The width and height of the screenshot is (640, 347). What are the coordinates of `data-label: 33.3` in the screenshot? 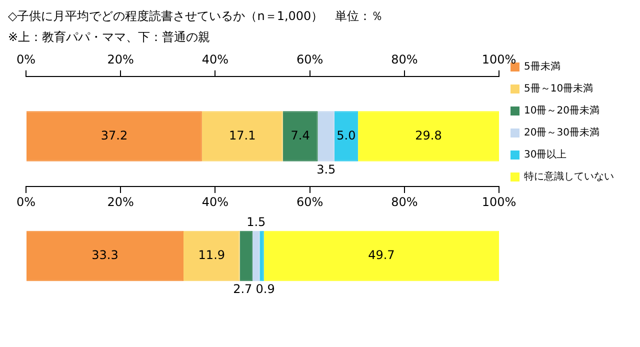 It's located at (105, 255).